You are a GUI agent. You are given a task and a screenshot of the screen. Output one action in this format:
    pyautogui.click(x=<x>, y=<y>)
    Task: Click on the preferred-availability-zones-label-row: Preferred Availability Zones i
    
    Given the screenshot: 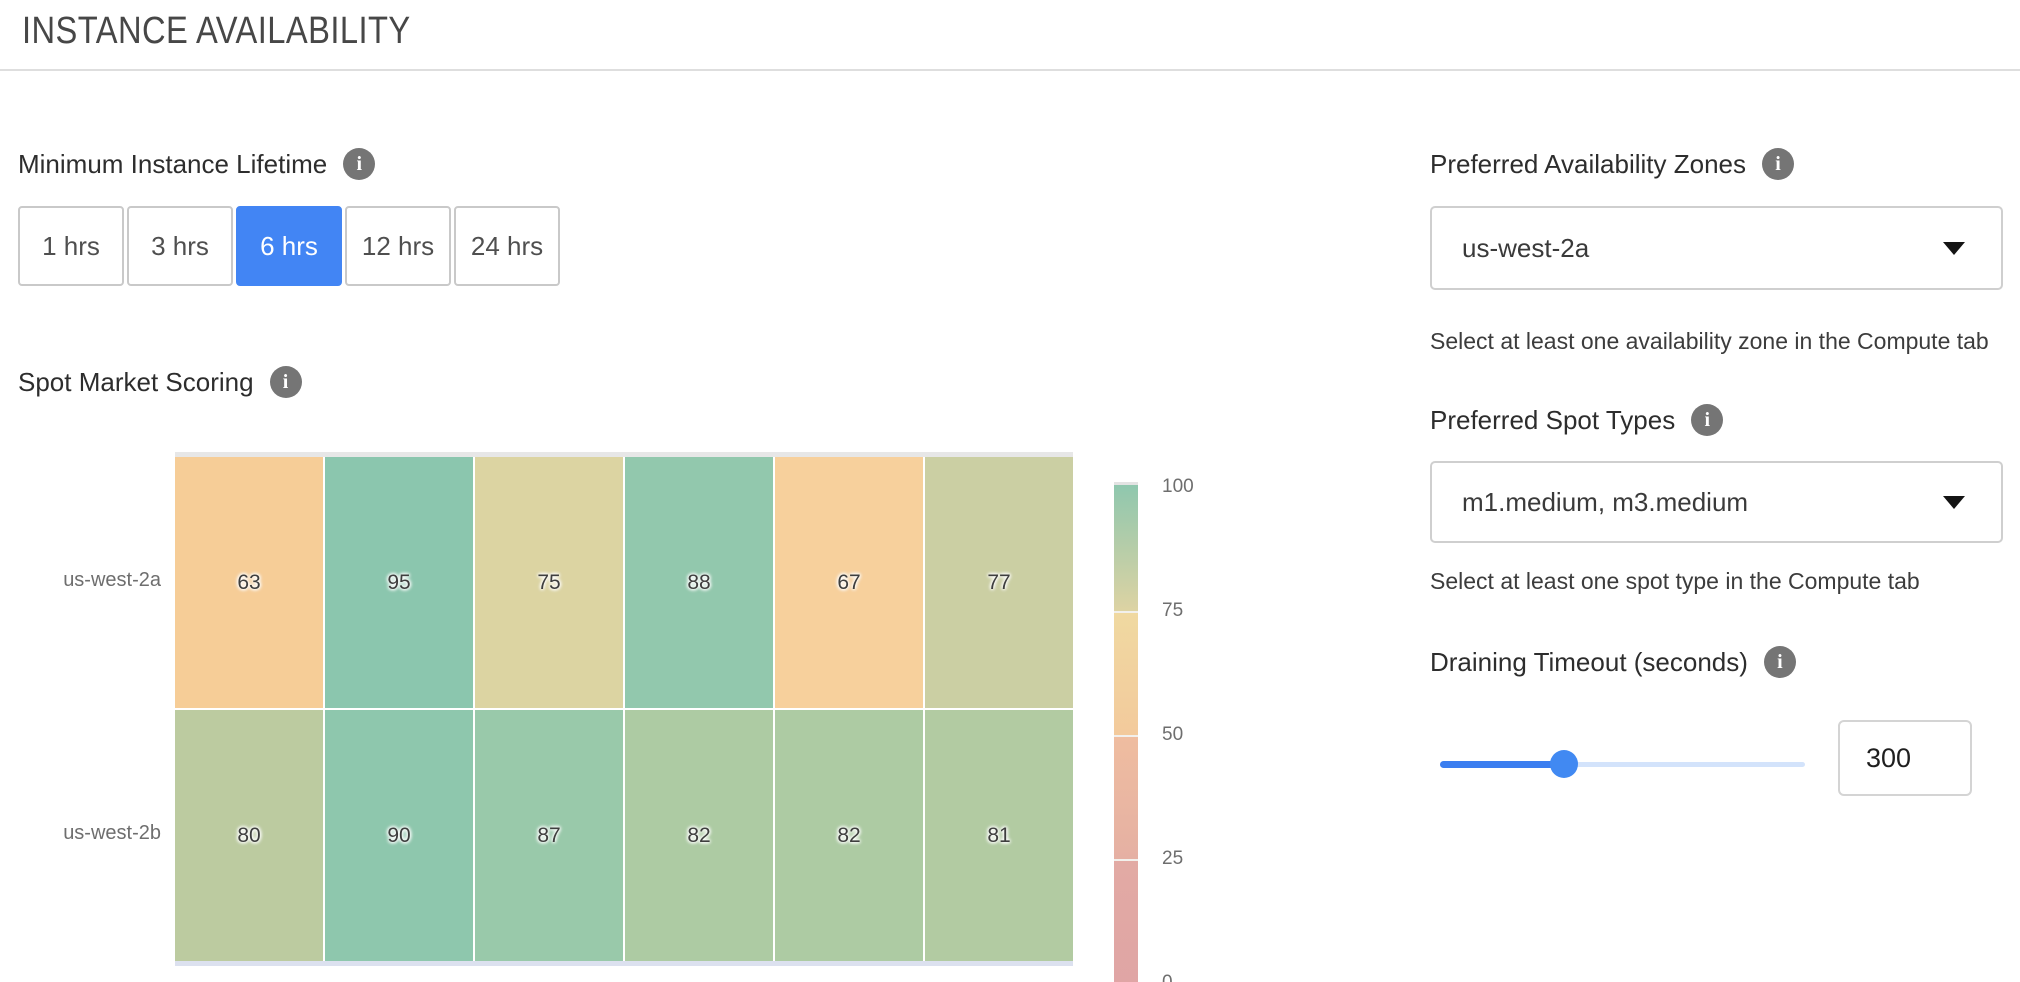 What is the action you would take?
    pyautogui.click(x=1612, y=164)
    